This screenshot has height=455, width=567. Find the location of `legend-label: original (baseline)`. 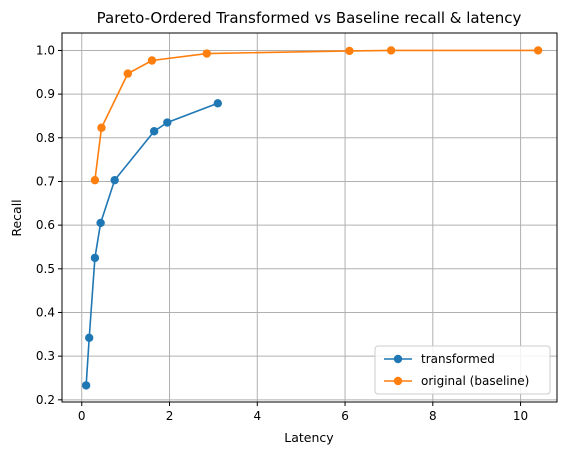

legend-label: original (baseline) is located at coordinates (475, 381).